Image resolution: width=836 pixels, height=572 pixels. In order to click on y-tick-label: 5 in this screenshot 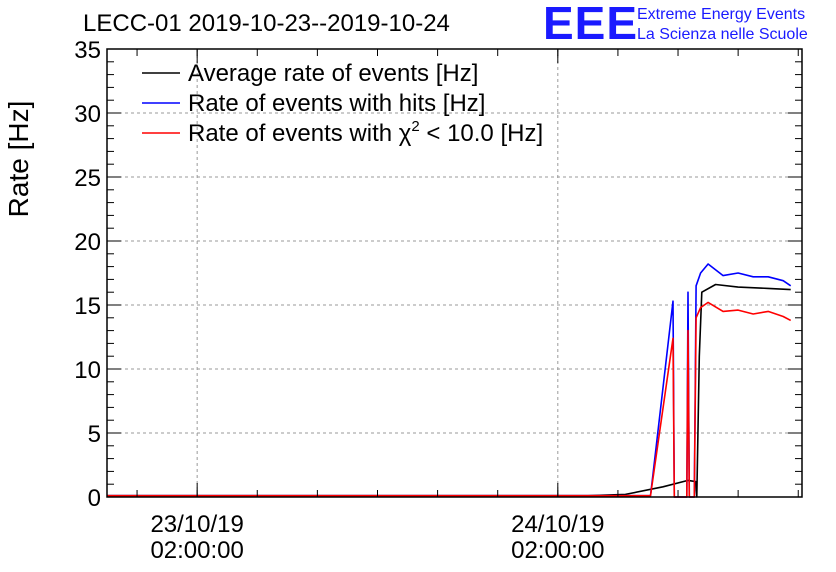, I will do `click(94, 434)`.